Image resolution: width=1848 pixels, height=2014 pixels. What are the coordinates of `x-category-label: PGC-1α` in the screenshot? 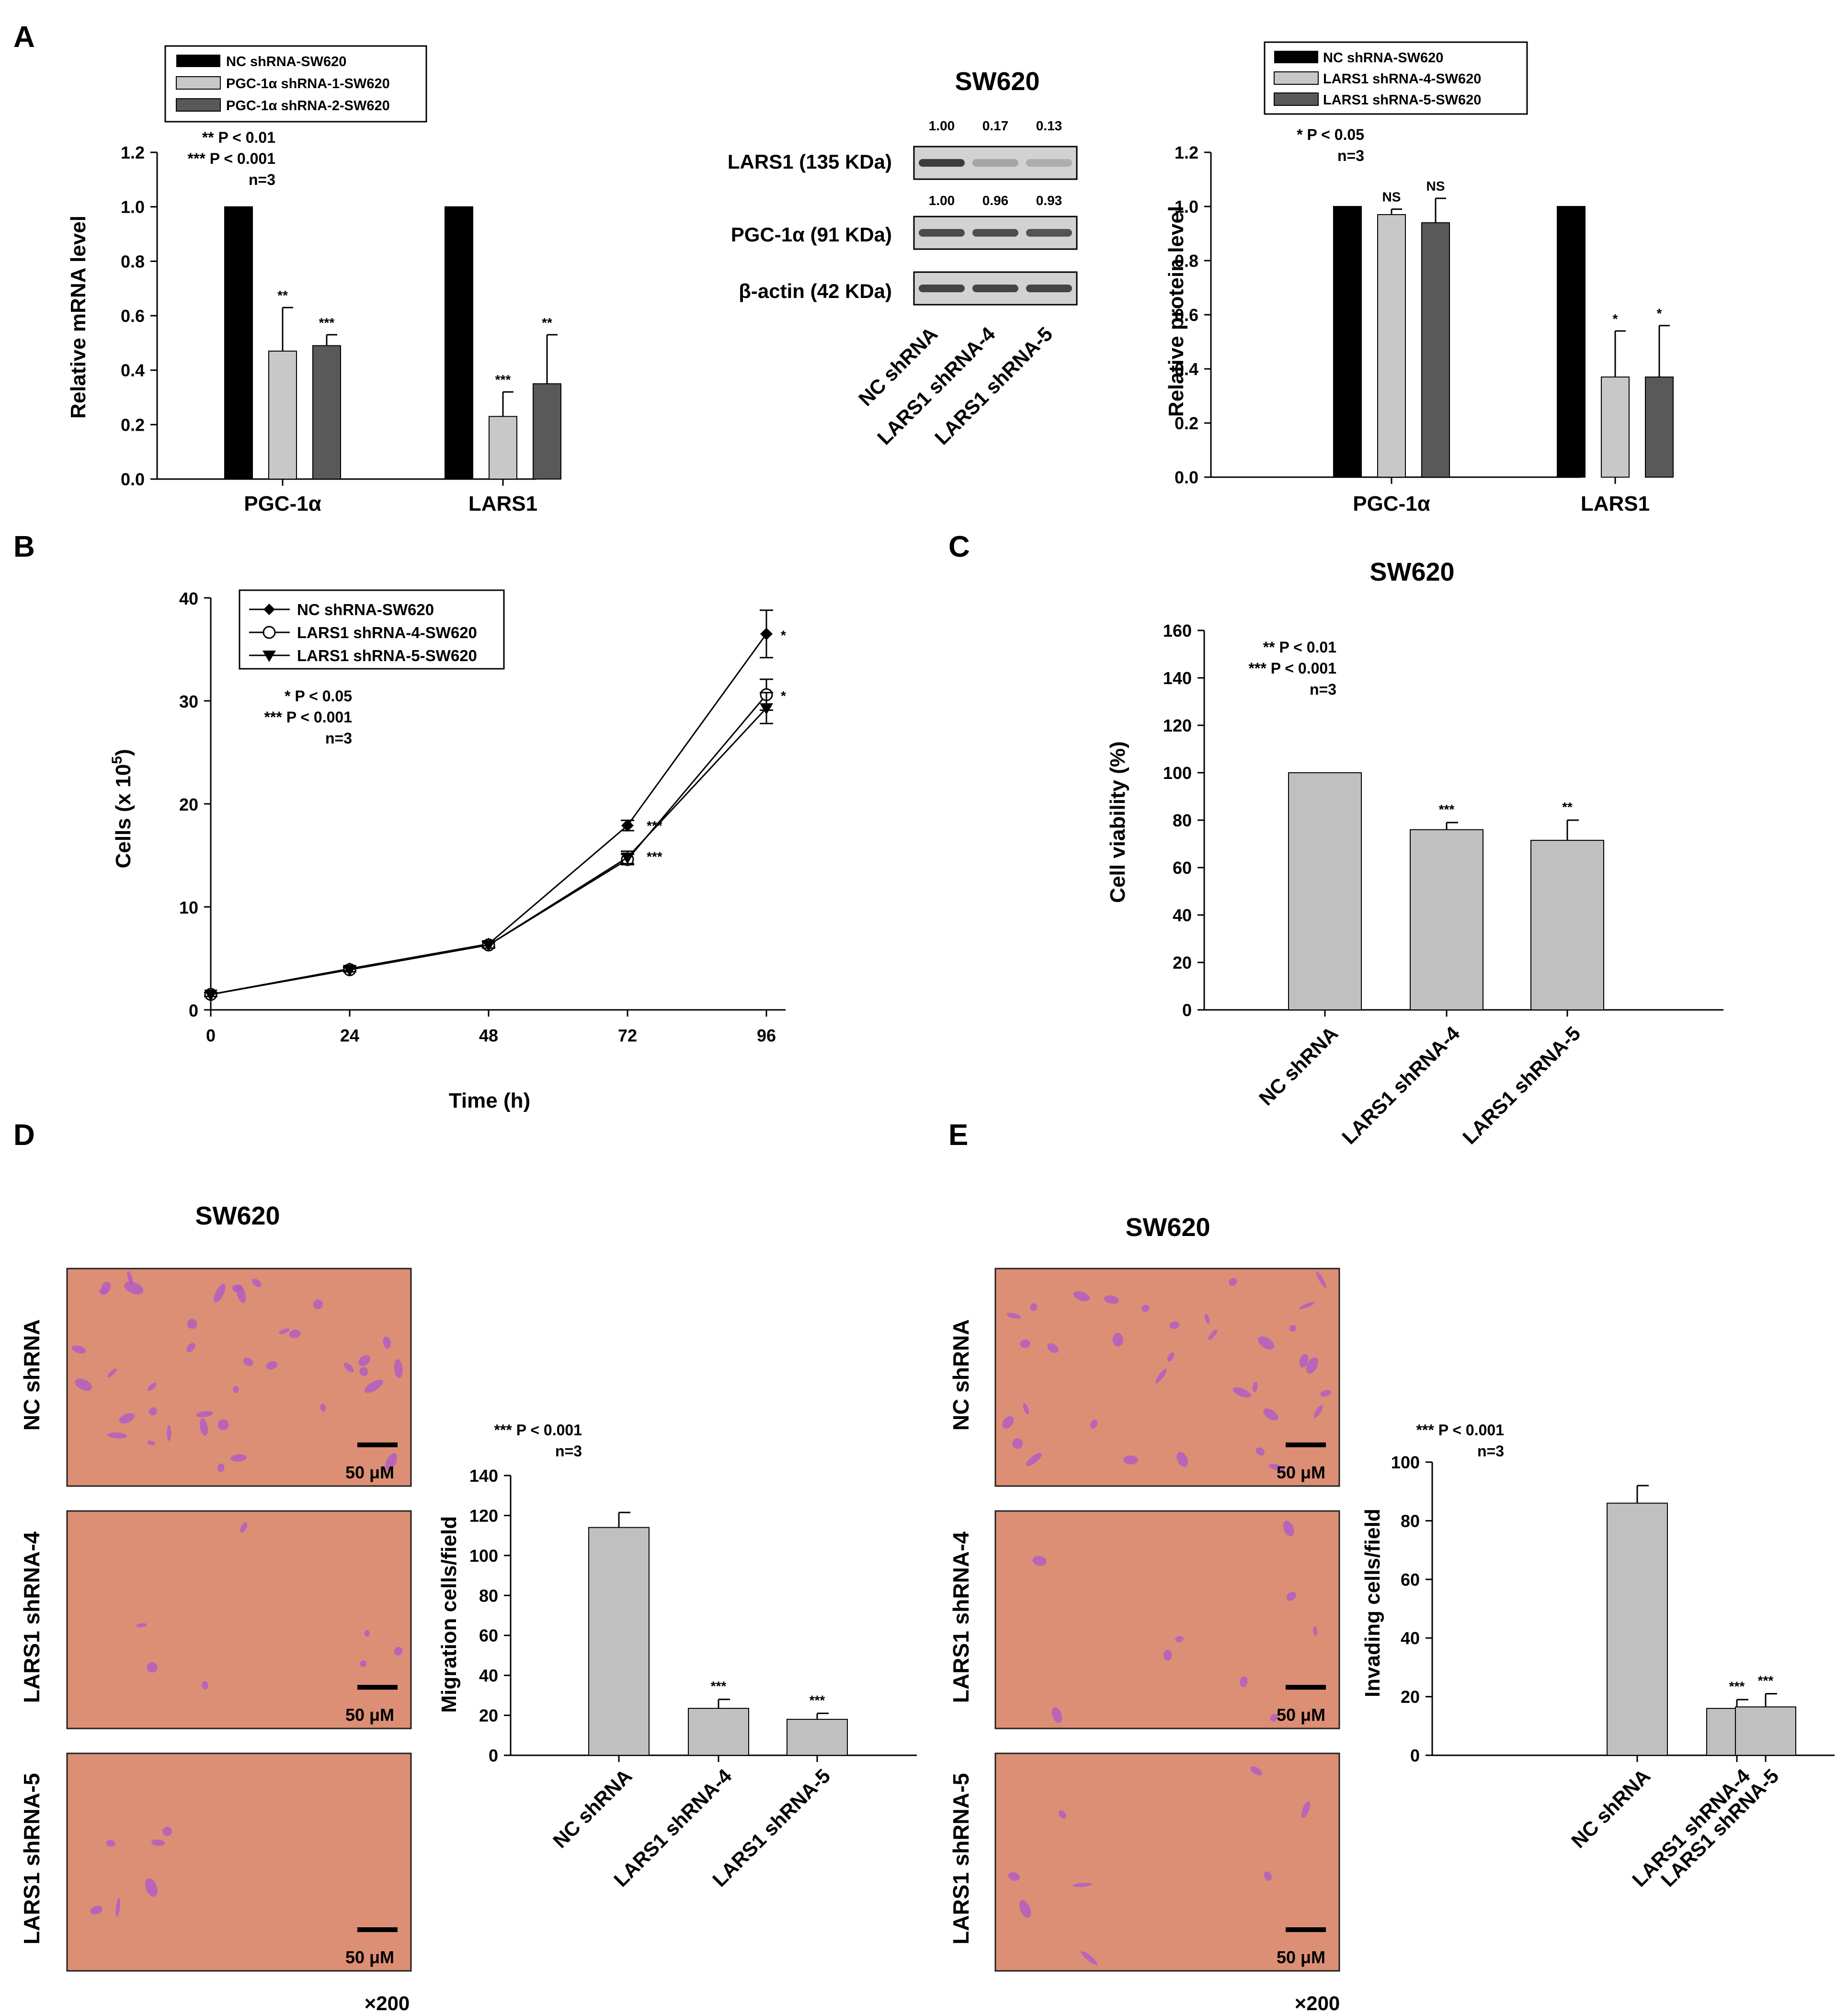 It's located at (1391, 503).